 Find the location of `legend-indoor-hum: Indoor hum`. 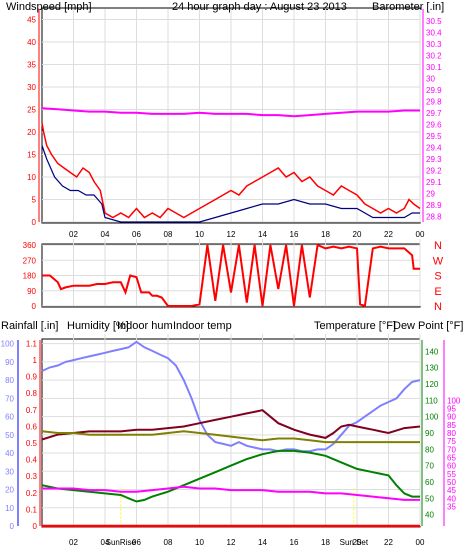

legend-indoor-hum: Indoor hum is located at coordinates (145, 326).